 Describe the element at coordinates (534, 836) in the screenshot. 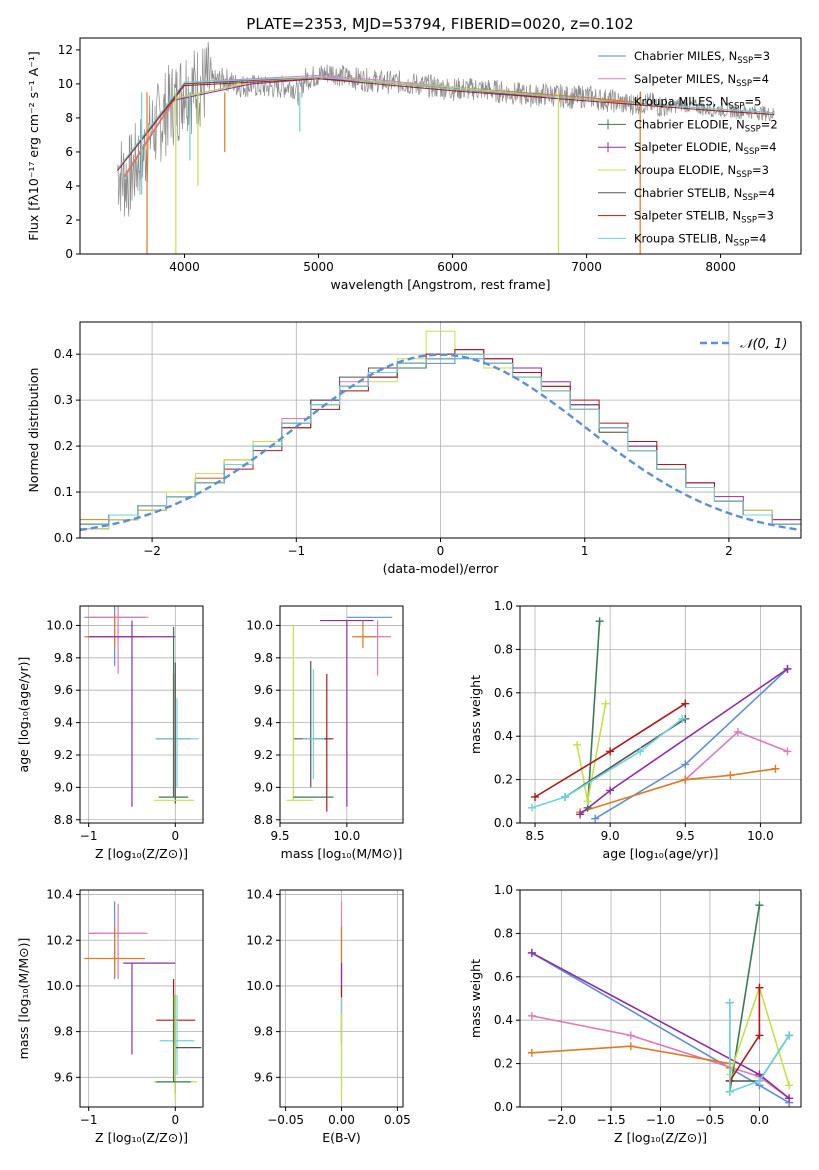

I see `x-tick-label: 8.5` at that location.